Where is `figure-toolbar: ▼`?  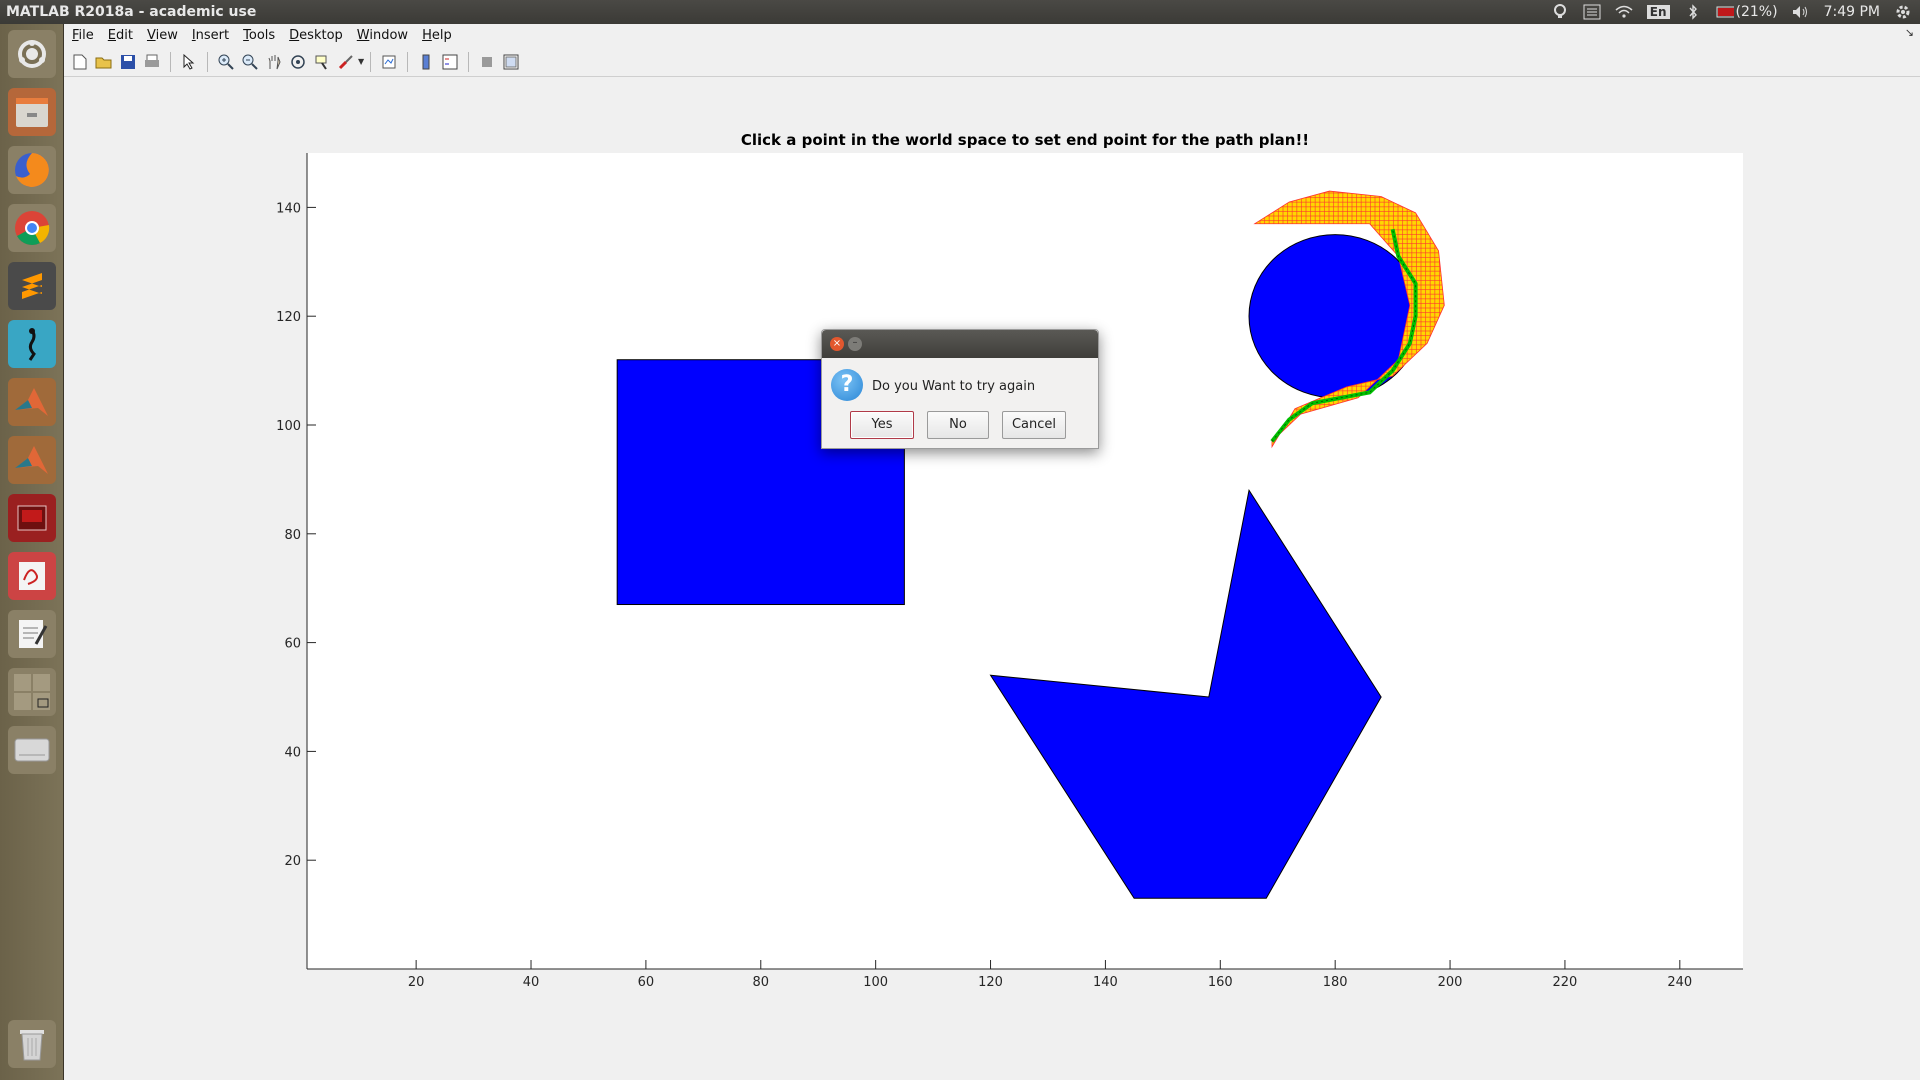 figure-toolbar: ▼ is located at coordinates (992, 62).